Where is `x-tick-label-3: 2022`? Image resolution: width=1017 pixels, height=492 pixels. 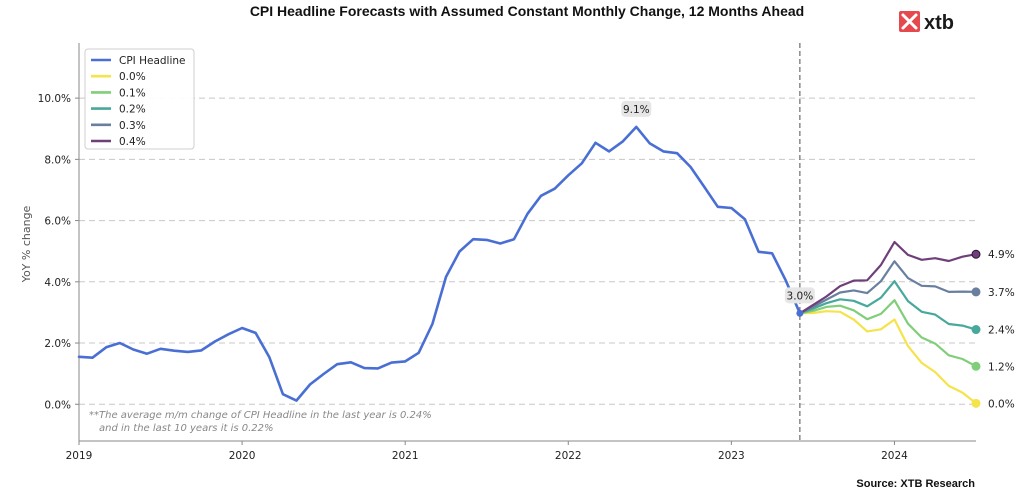 x-tick-label-3: 2022 is located at coordinates (568, 456).